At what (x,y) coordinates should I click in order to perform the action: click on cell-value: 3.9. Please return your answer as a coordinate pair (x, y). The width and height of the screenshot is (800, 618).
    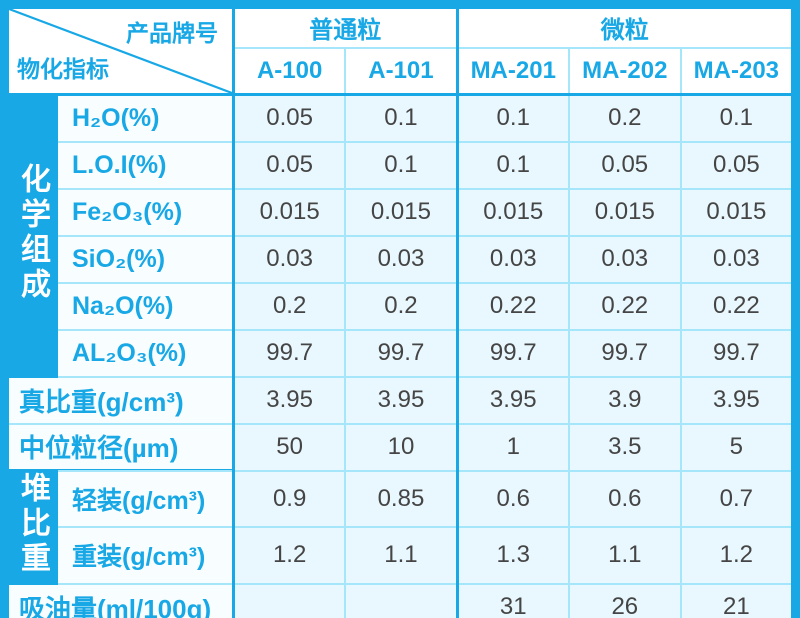
    Looking at the image, I should click on (624, 400).